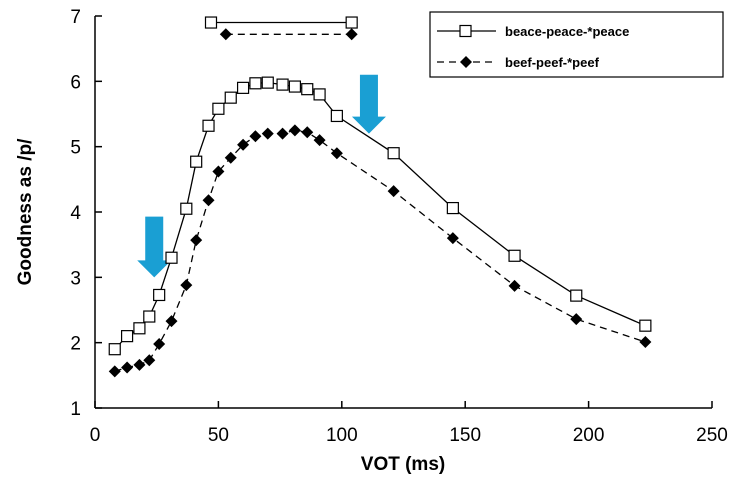 The width and height of the screenshot is (734, 481). Describe the element at coordinates (25, 211) in the screenshot. I see `y-axis-label: Goodness as /p/` at that location.